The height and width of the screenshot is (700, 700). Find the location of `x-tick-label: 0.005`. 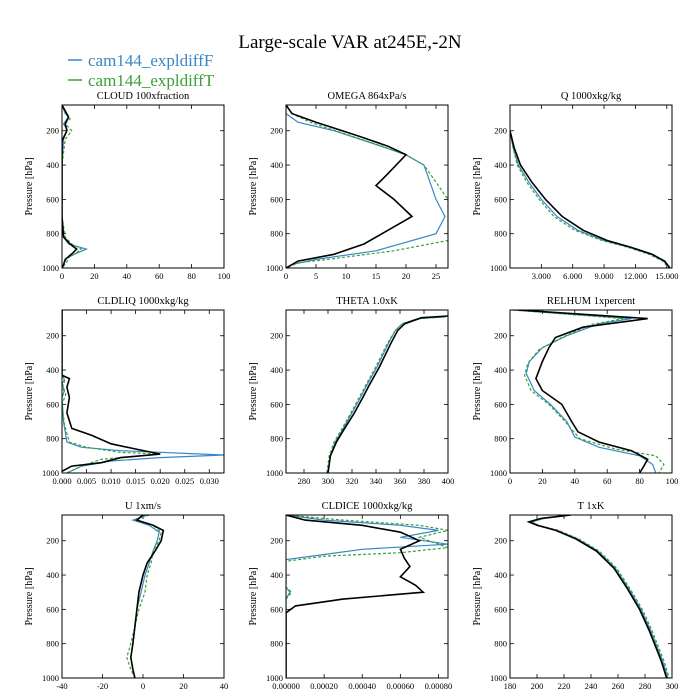

x-tick-label: 0.005 is located at coordinates (86, 481).